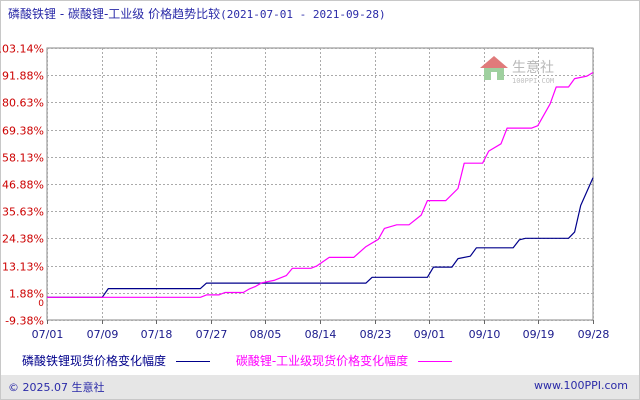 The image size is (640, 400). I want to click on y-tick-label: 35.63%, so click(23, 212).